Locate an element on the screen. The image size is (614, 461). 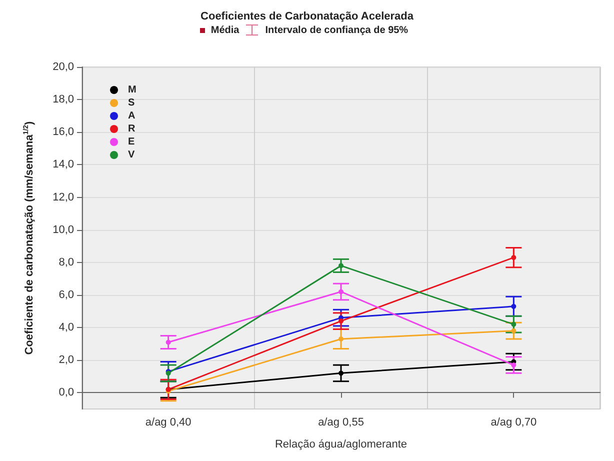
y-tick-label: 6,0 is located at coordinates (66, 295).